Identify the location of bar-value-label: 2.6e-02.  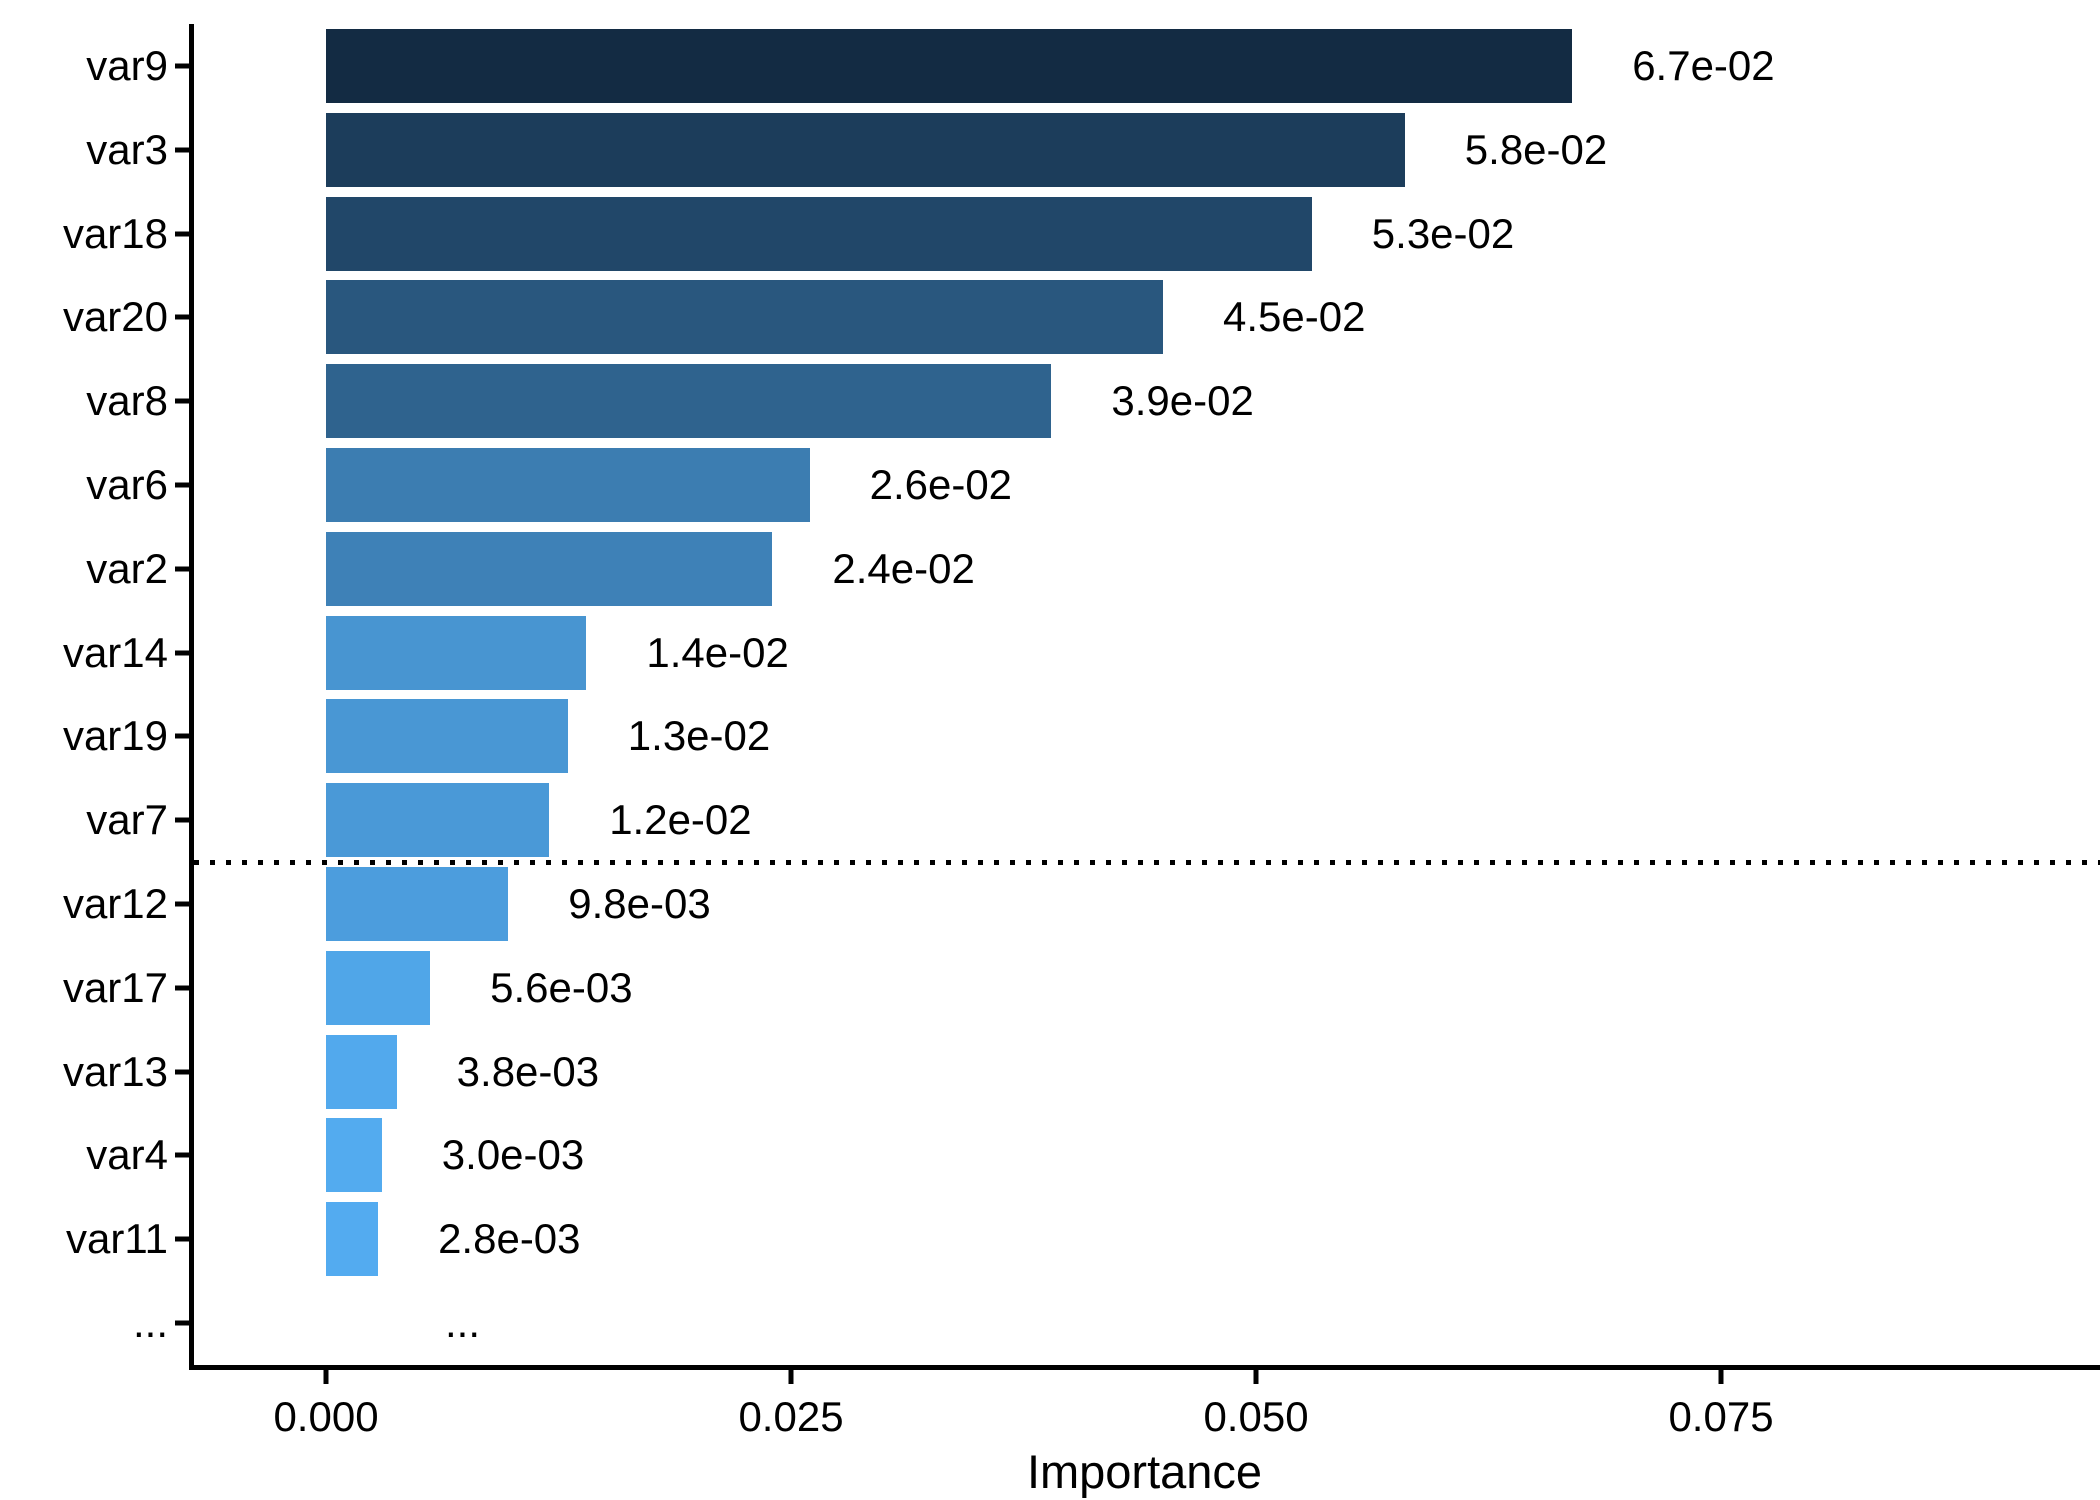
(941, 484).